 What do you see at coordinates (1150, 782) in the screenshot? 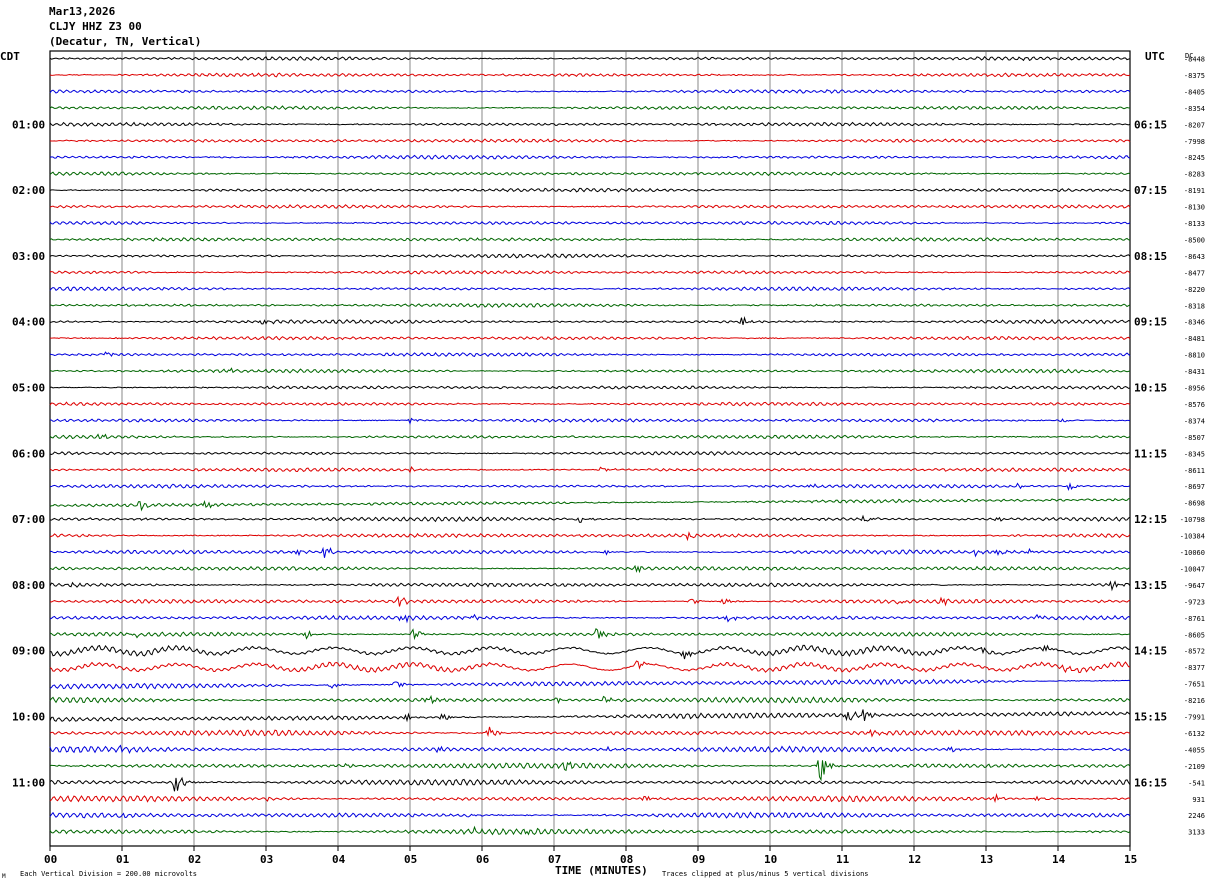
I see `right-hour-label: 16:15` at bounding box center [1150, 782].